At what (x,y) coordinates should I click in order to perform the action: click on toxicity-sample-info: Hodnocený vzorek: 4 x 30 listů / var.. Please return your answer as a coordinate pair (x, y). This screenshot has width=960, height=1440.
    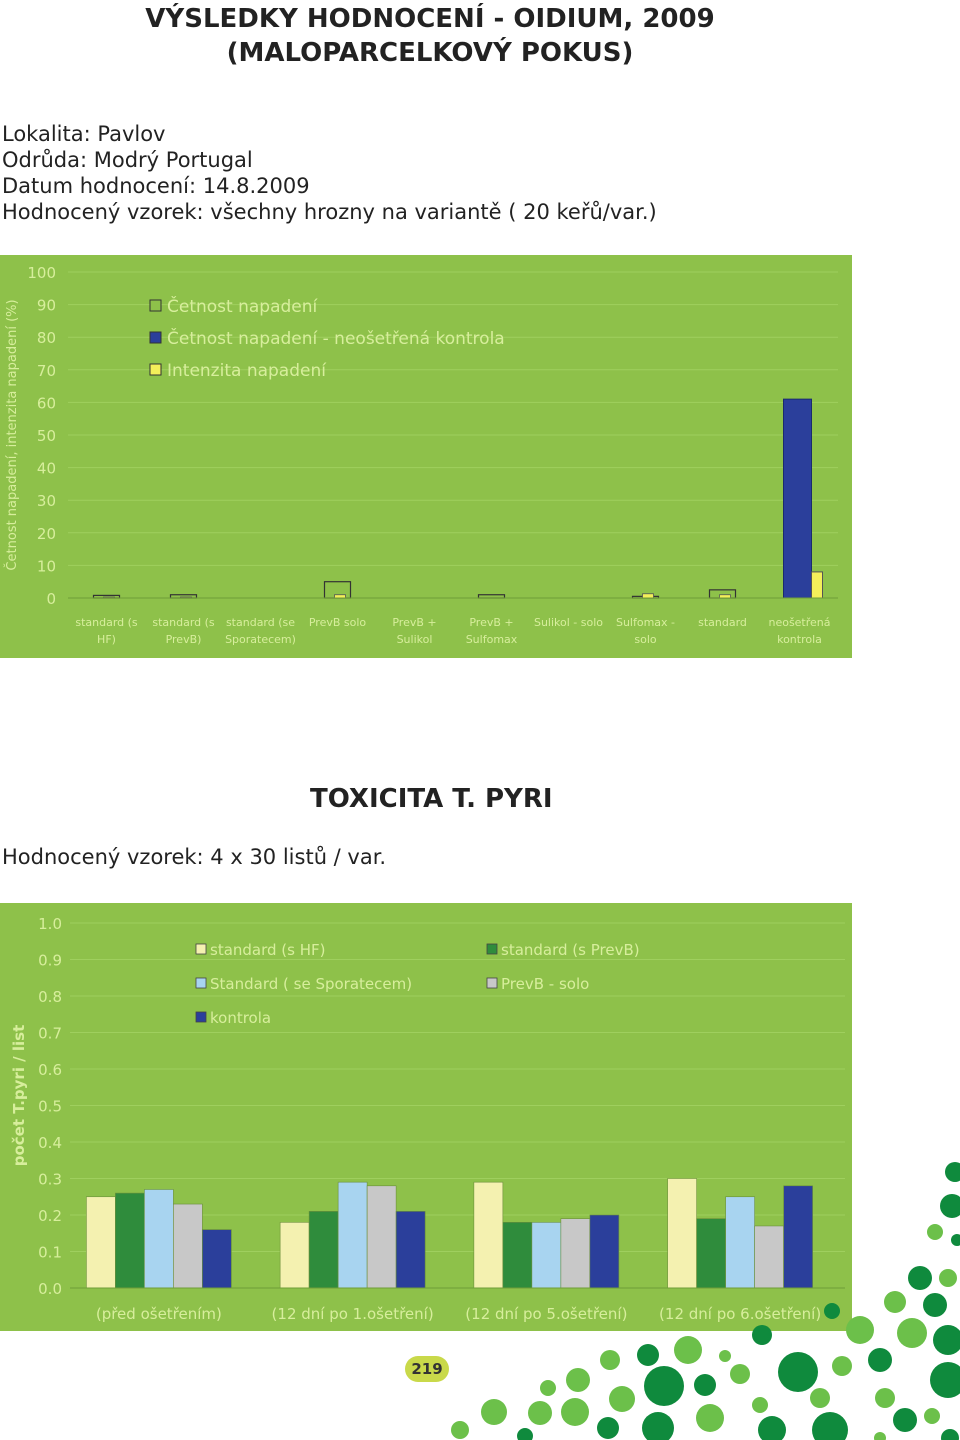
    Looking at the image, I should click on (194, 857).